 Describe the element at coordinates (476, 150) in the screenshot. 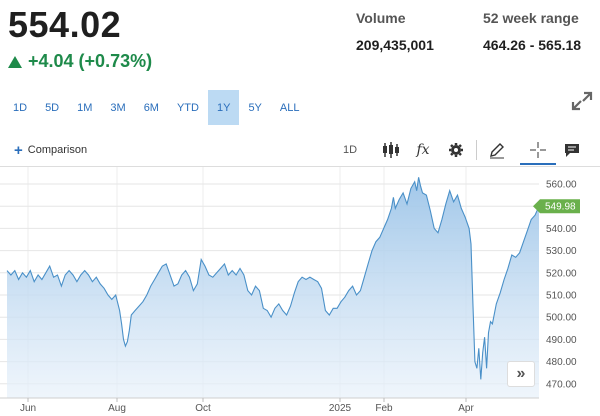

I see `toolbar-divider` at that location.